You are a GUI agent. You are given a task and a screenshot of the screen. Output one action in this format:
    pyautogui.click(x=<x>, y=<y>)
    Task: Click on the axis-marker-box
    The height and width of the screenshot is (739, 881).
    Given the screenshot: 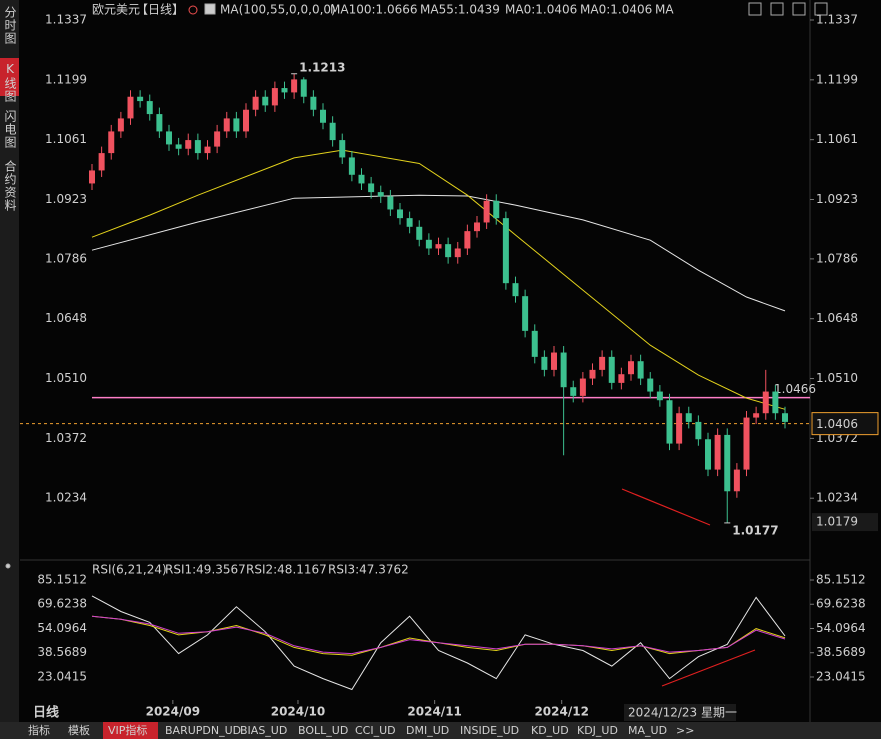 What is the action you would take?
    pyautogui.click(x=845, y=522)
    